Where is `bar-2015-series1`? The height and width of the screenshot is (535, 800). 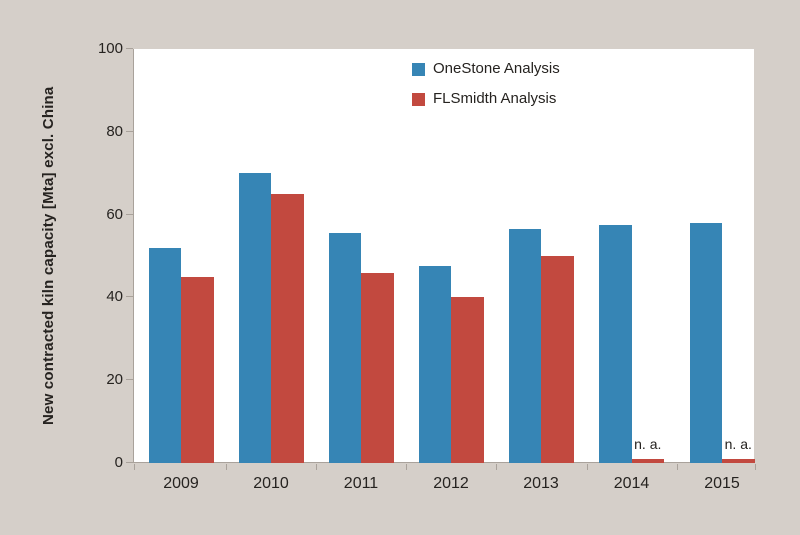 bar-2015-series1 is located at coordinates (738, 460).